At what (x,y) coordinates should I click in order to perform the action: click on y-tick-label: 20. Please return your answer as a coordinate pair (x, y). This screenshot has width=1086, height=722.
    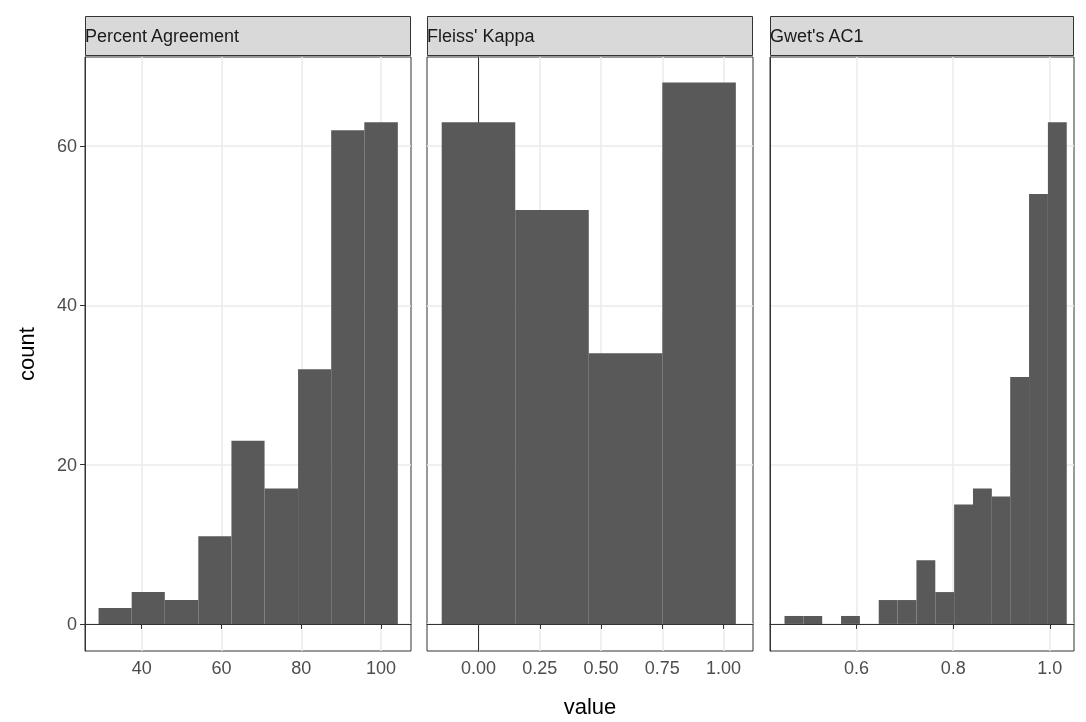
    Looking at the image, I should click on (66, 464).